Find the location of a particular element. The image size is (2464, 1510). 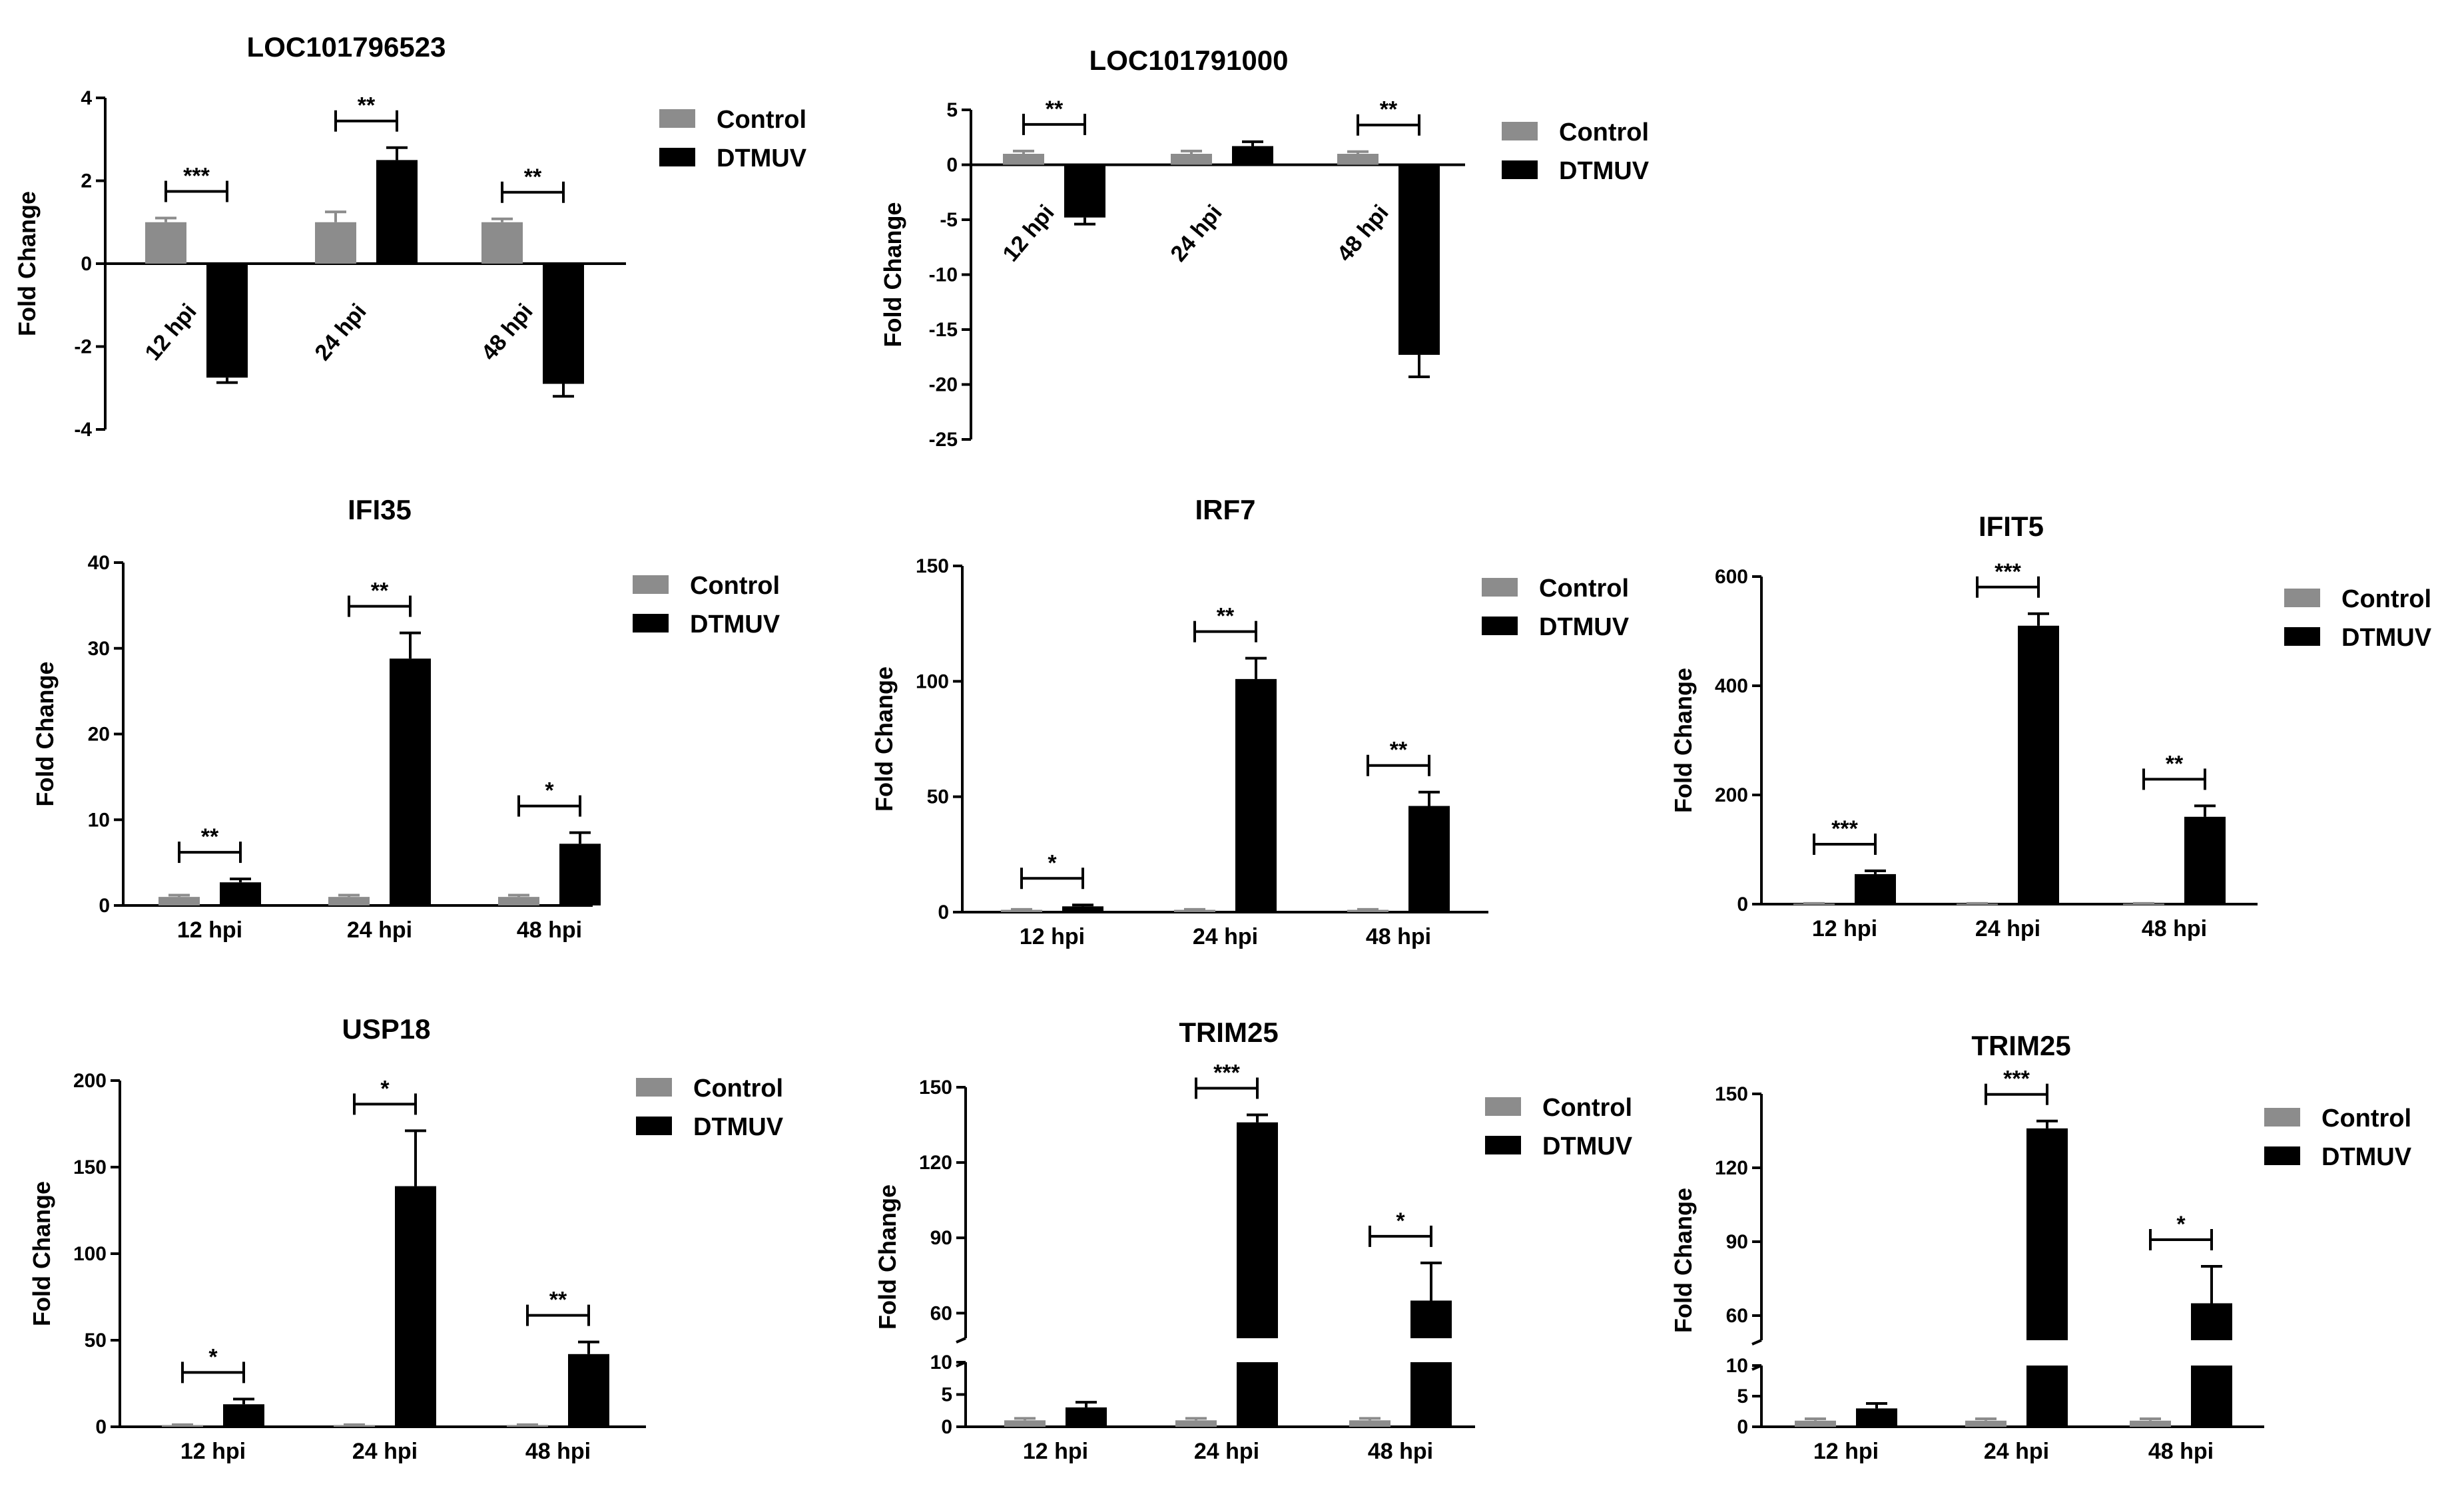

y-tick-label: 600 is located at coordinates (1731, 577).